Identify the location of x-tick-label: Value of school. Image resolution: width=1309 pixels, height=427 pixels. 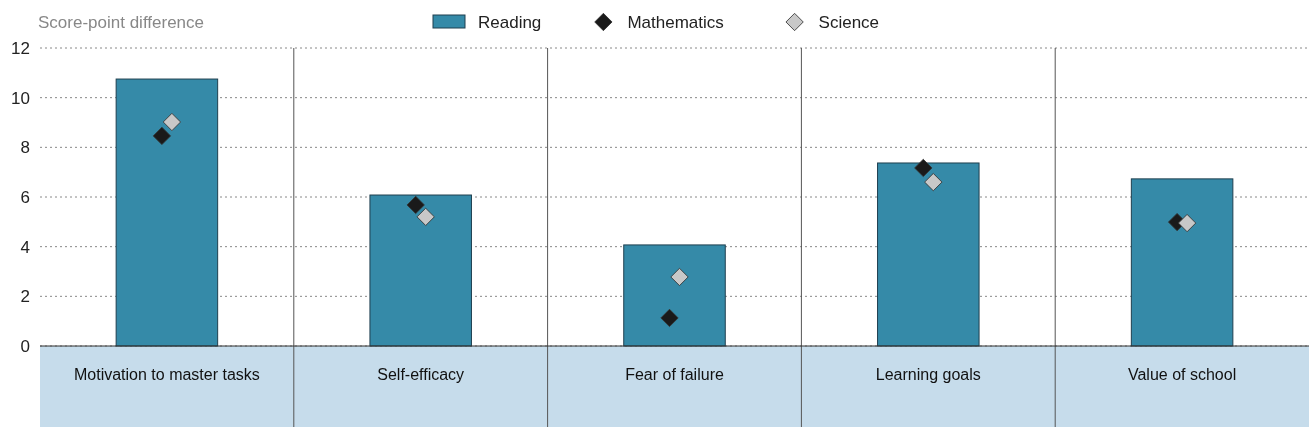
(1182, 374).